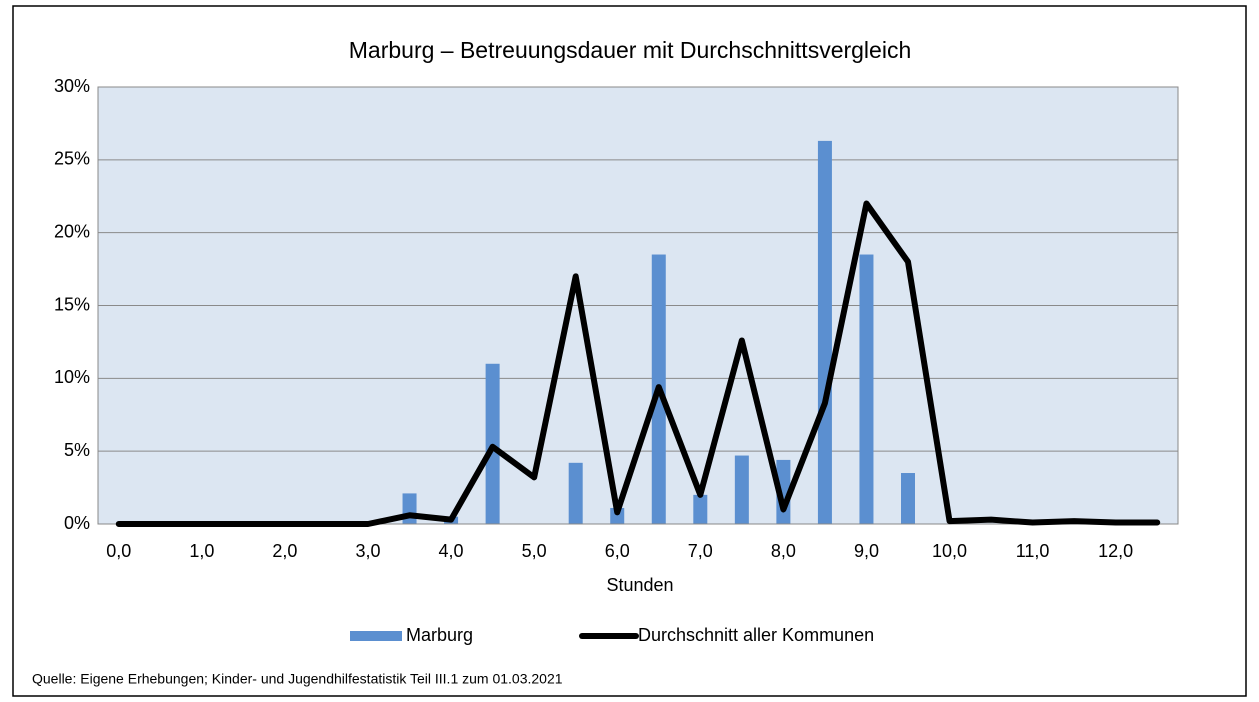 The height and width of the screenshot is (702, 1259). I want to click on x-tick-label: 6,0, so click(617, 551).